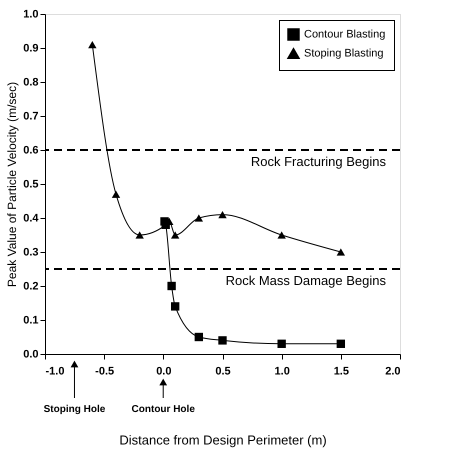 The width and height of the screenshot is (465, 464). What do you see at coordinates (306, 280) in the screenshot?
I see `ref-line-label: Rock Mass Damage Begins` at bounding box center [306, 280].